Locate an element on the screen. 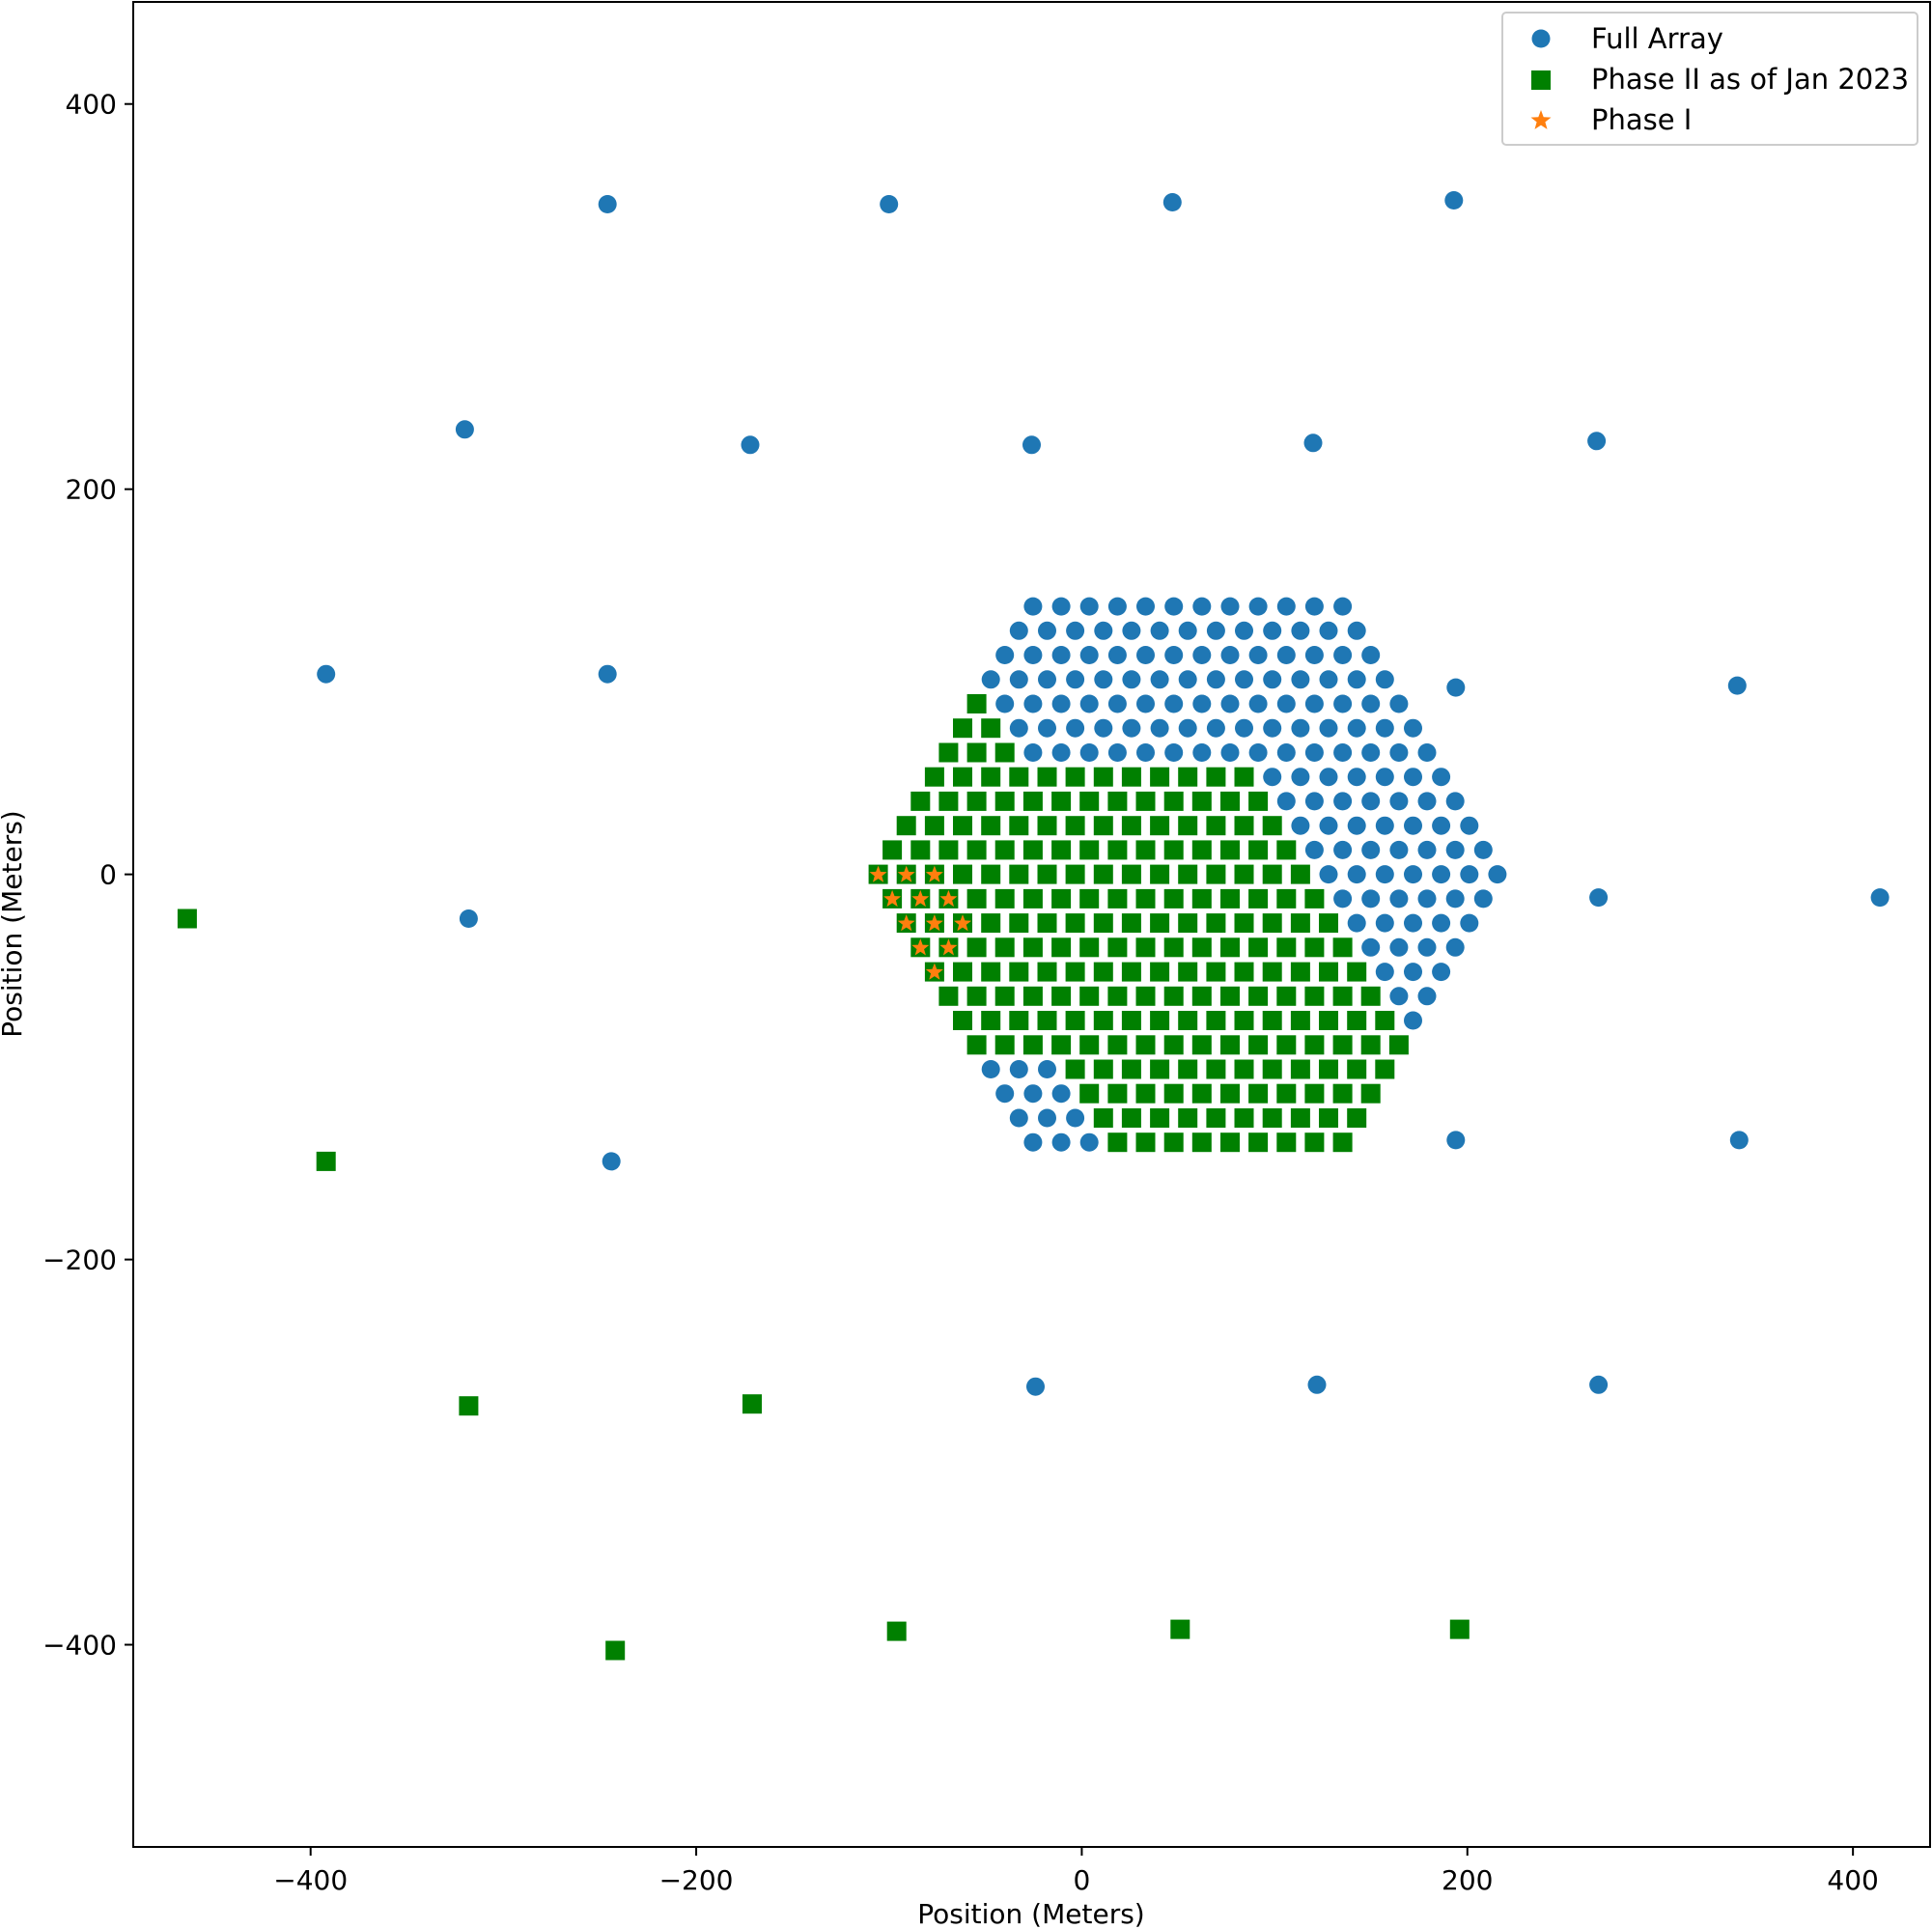 The image size is (1932, 1929). x-tick-label: −400 is located at coordinates (310, 1880).